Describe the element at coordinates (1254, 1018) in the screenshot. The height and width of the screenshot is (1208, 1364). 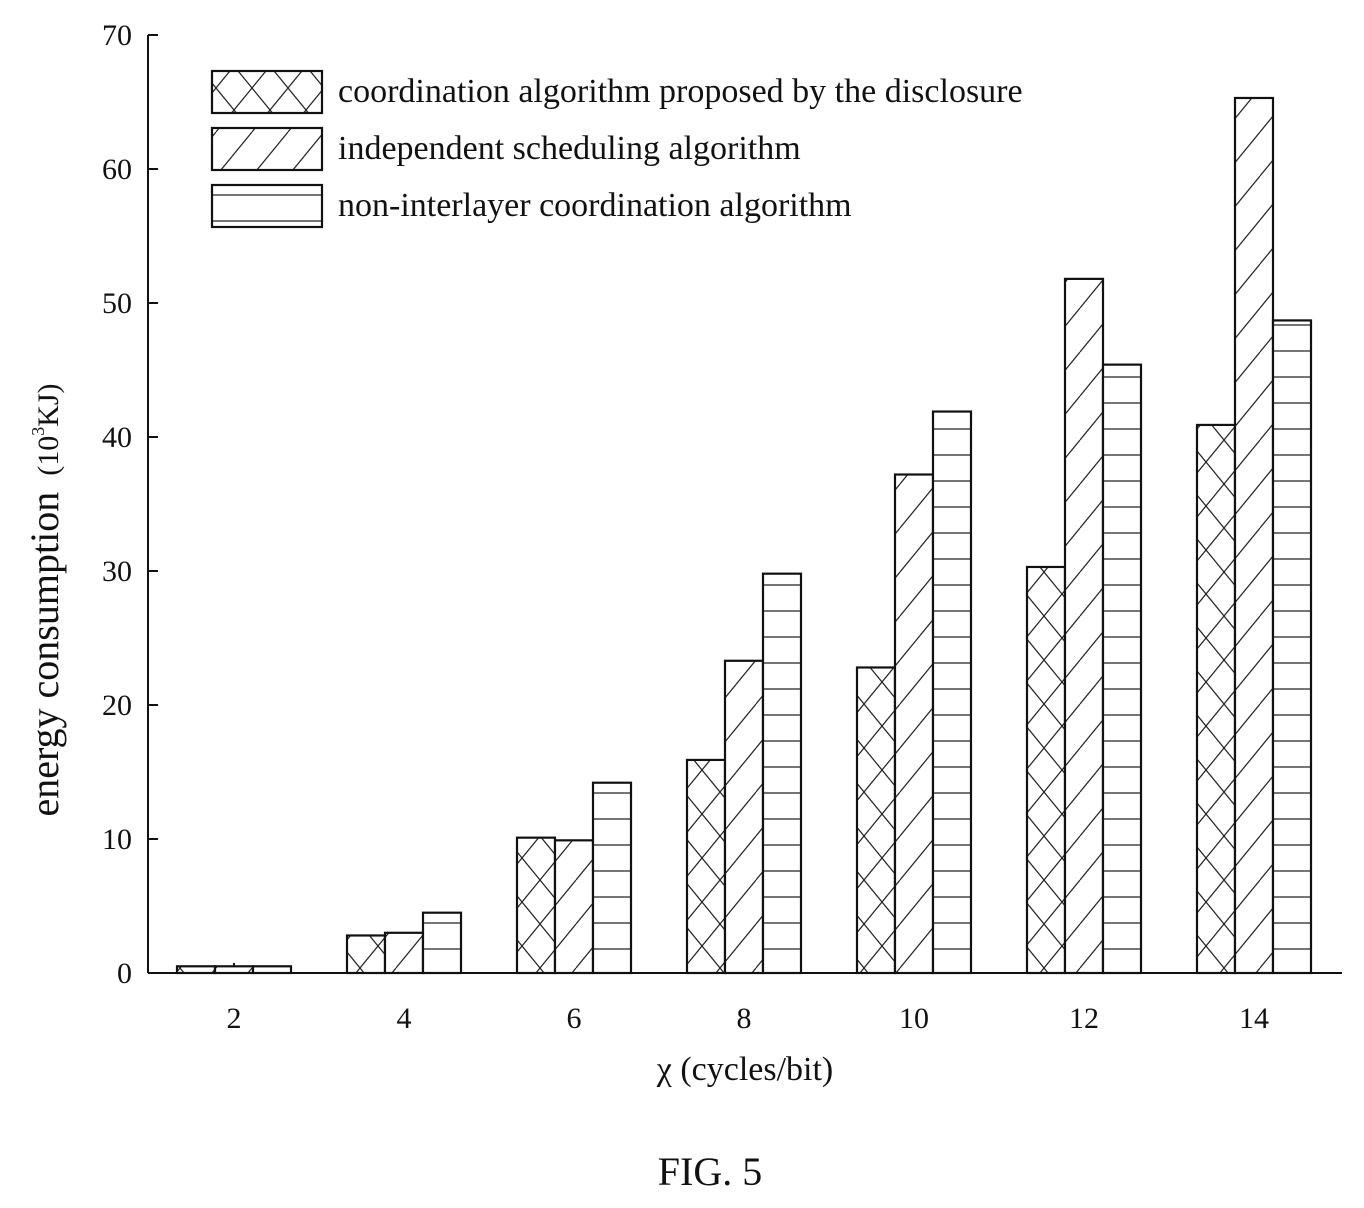
I see `x-tick-label: 14` at that location.